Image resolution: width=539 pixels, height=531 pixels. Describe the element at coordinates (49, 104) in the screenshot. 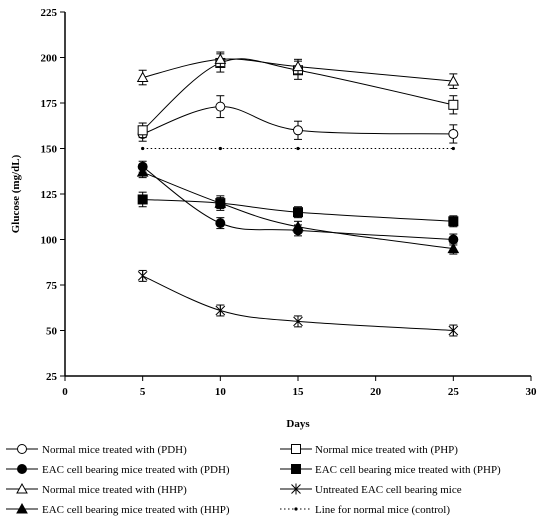

I see `y-tick-label: 175` at that location.